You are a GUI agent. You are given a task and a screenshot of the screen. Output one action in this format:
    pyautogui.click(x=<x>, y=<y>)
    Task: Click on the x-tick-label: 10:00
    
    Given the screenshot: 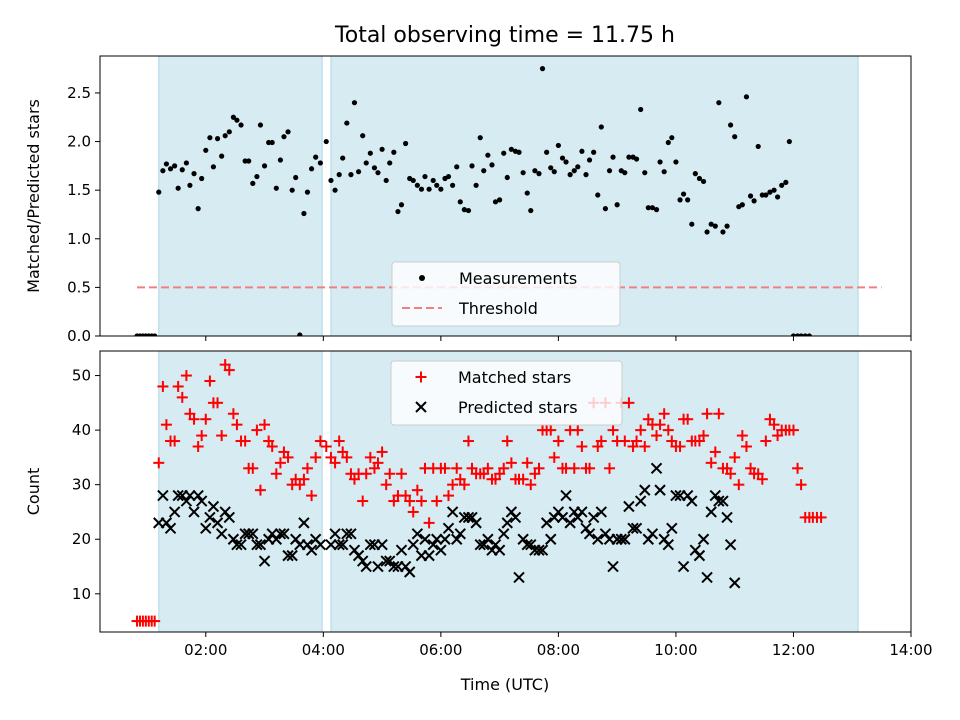 What is the action you would take?
    pyautogui.click(x=675, y=650)
    